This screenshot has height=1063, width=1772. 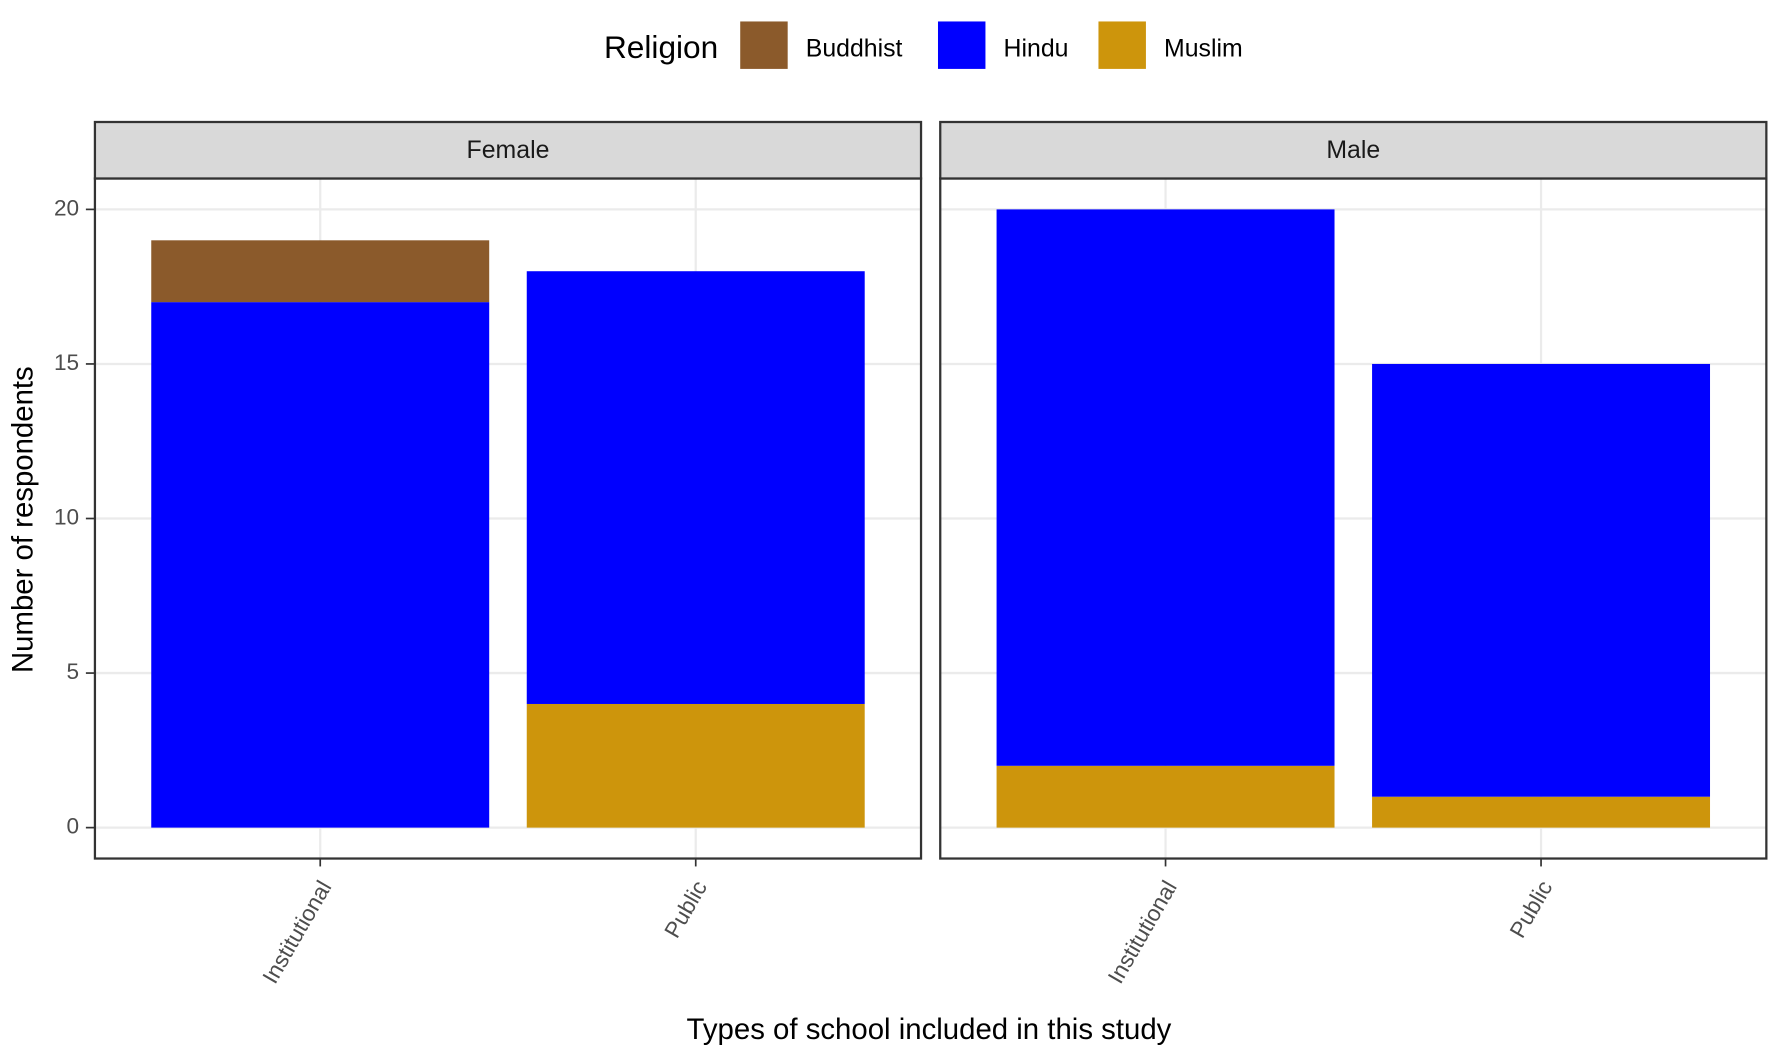 What do you see at coordinates (23, 519) in the screenshot?
I see `y-axis-title: Number of respondents` at bounding box center [23, 519].